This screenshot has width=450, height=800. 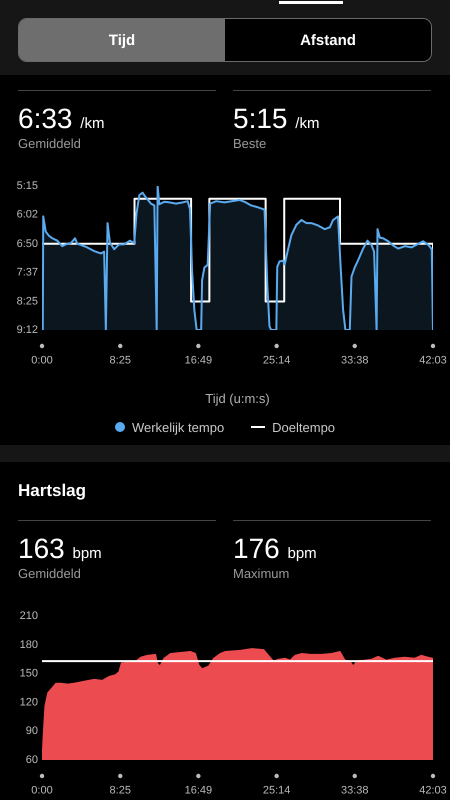 I want to click on y-tick-label: 120, so click(x=29, y=702).